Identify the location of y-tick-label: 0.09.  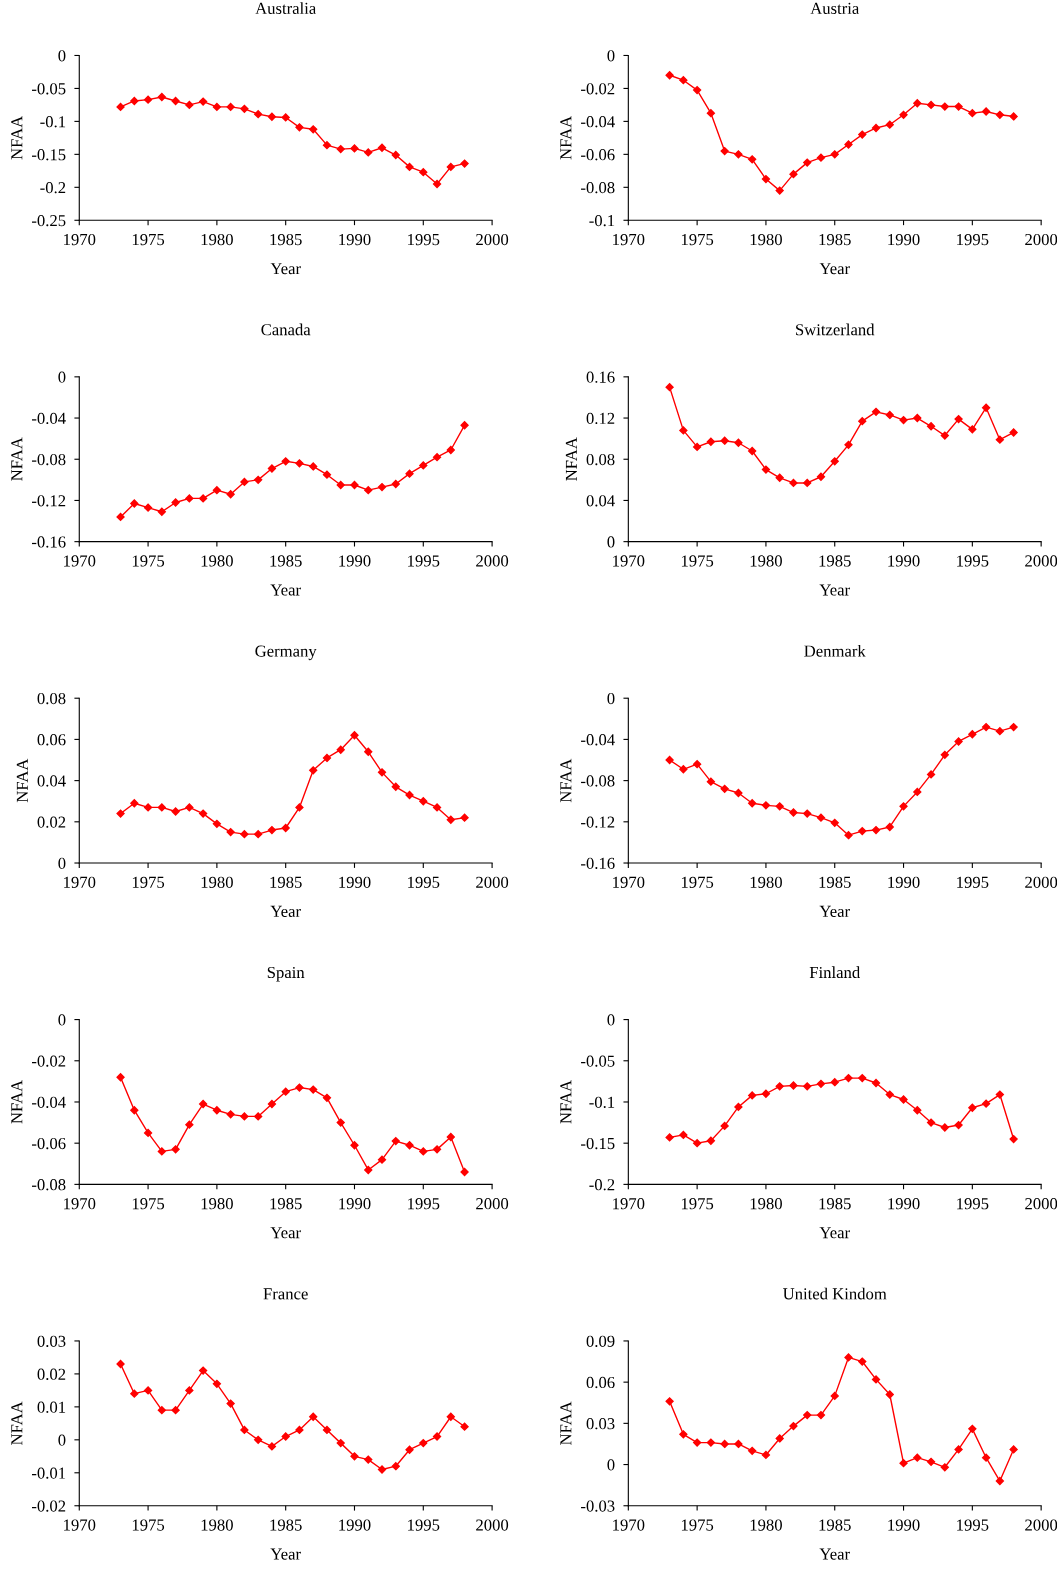
(600, 1341).